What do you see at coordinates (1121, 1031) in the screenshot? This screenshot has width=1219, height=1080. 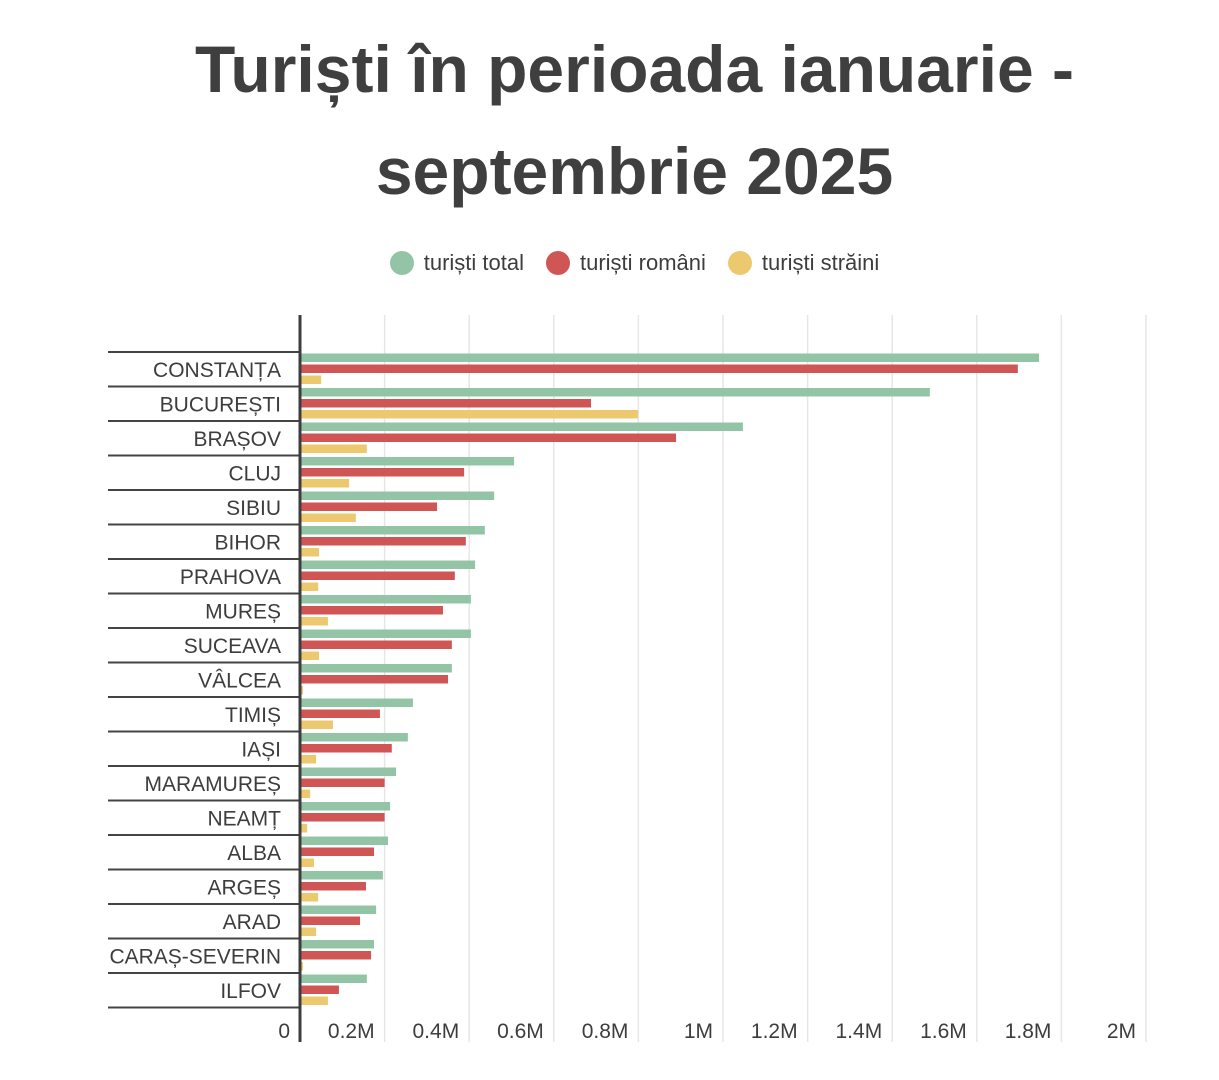 I see `x-tick-label: 2M` at bounding box center [1121, 1031].